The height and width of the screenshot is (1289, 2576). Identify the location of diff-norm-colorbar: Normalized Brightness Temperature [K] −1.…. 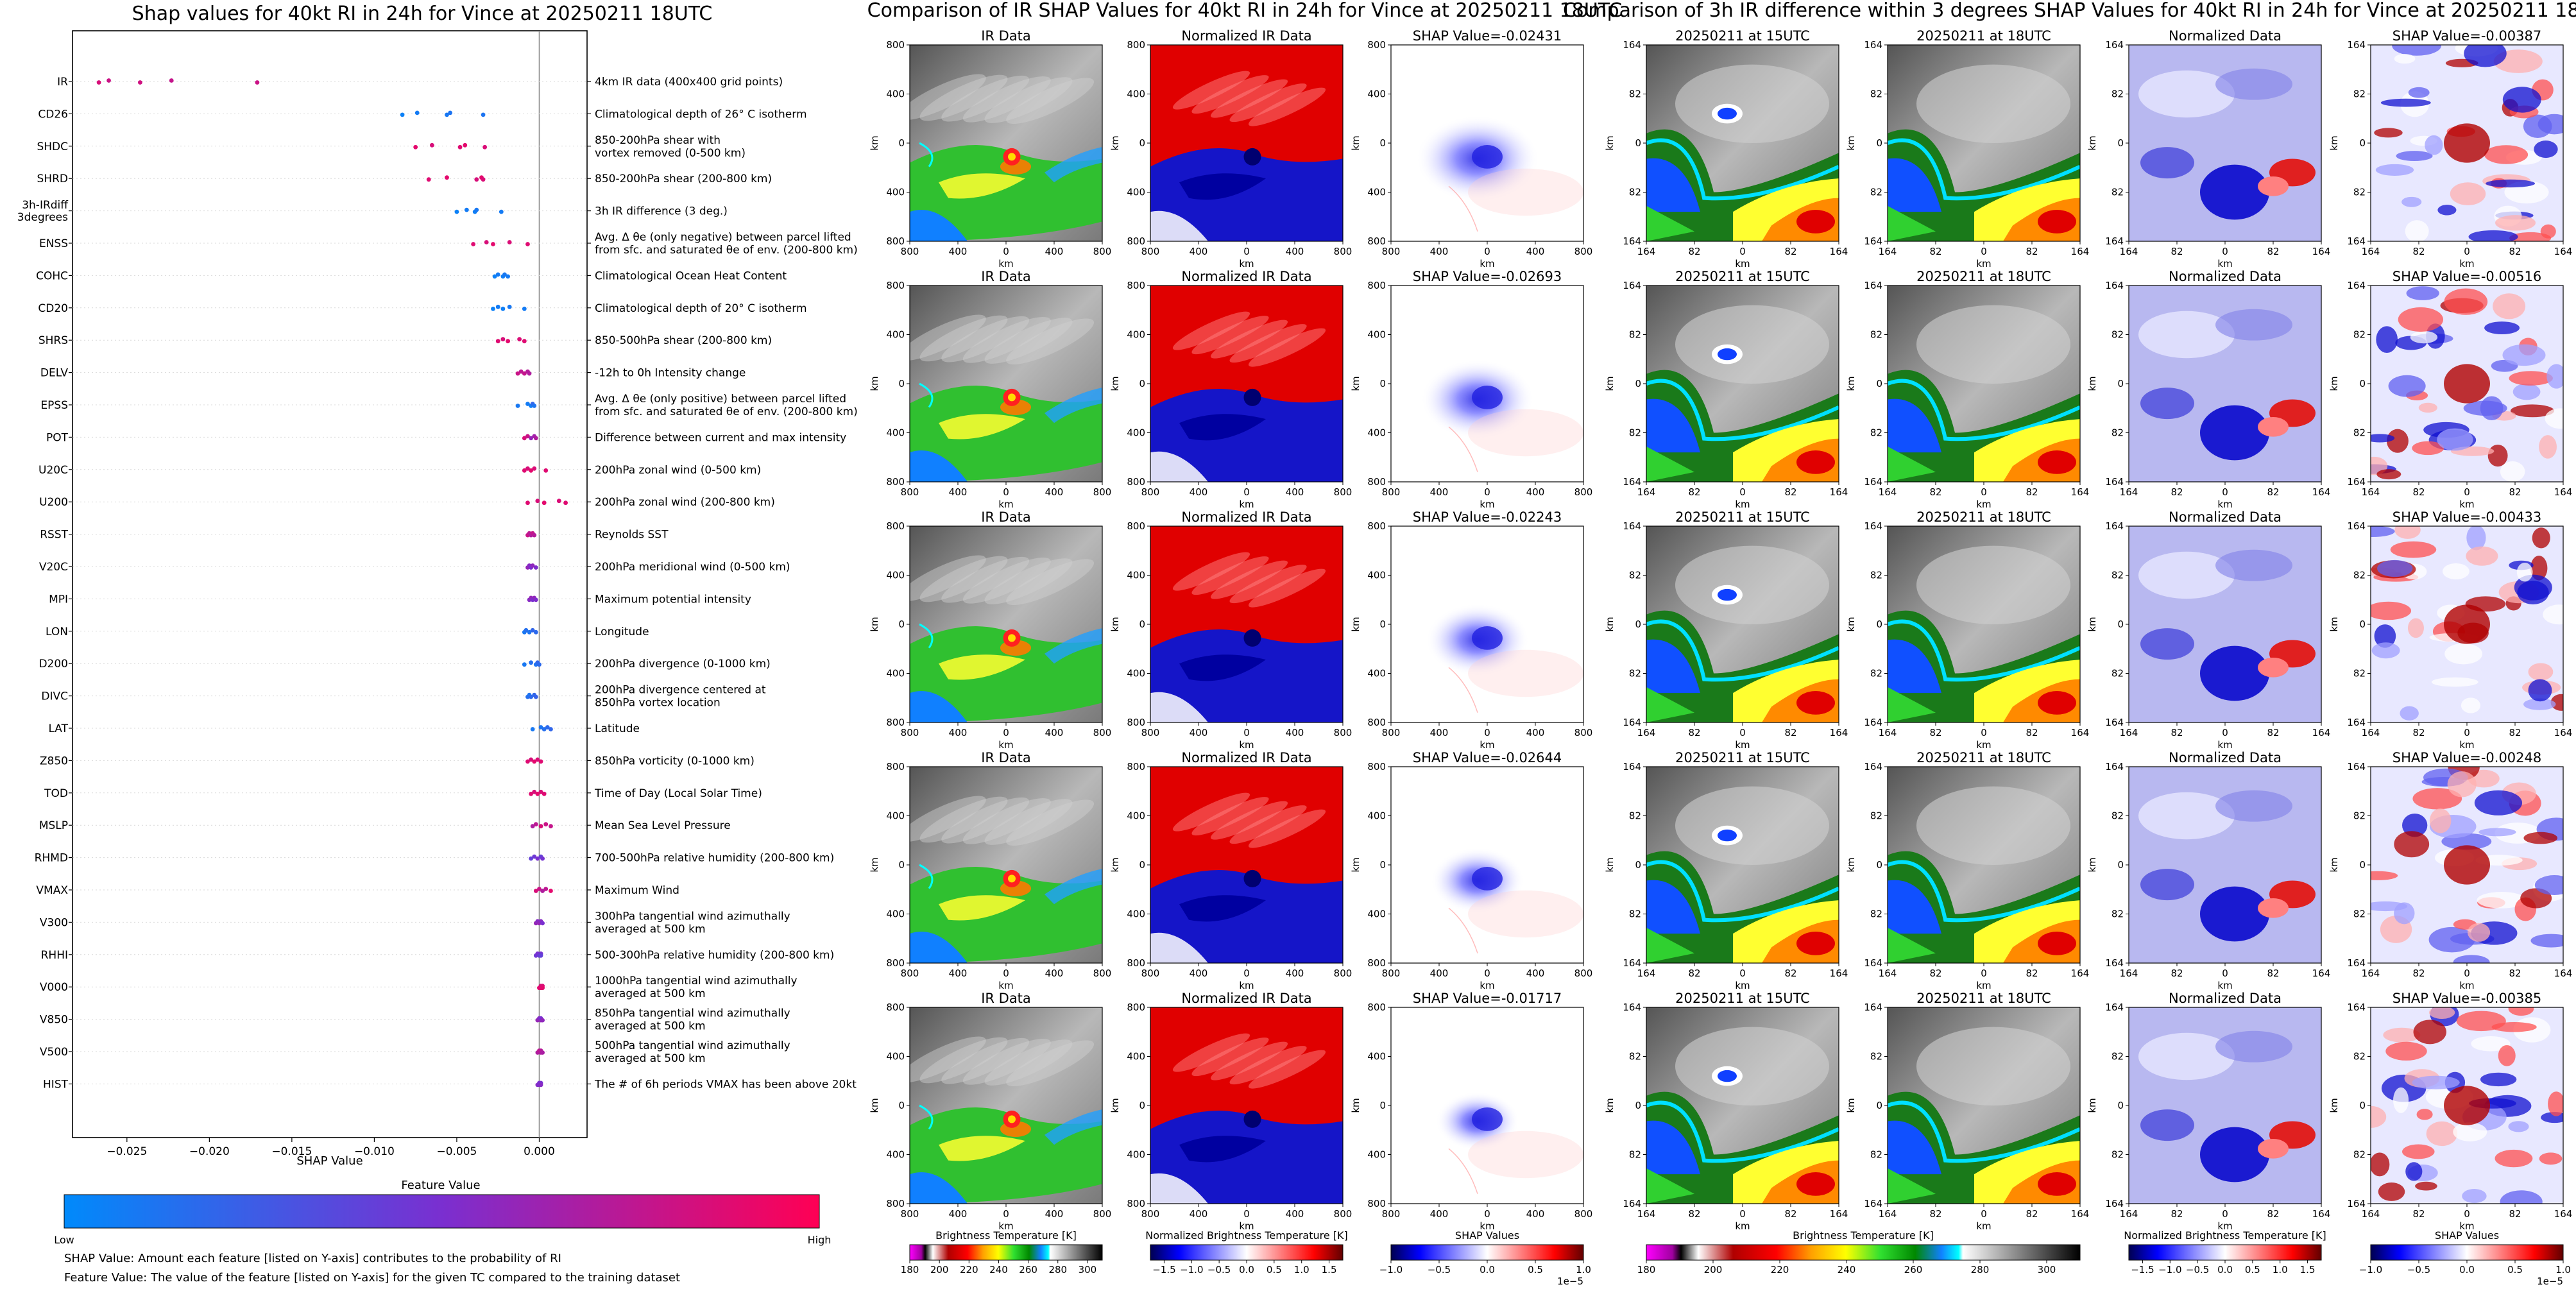
(2225, 1252).